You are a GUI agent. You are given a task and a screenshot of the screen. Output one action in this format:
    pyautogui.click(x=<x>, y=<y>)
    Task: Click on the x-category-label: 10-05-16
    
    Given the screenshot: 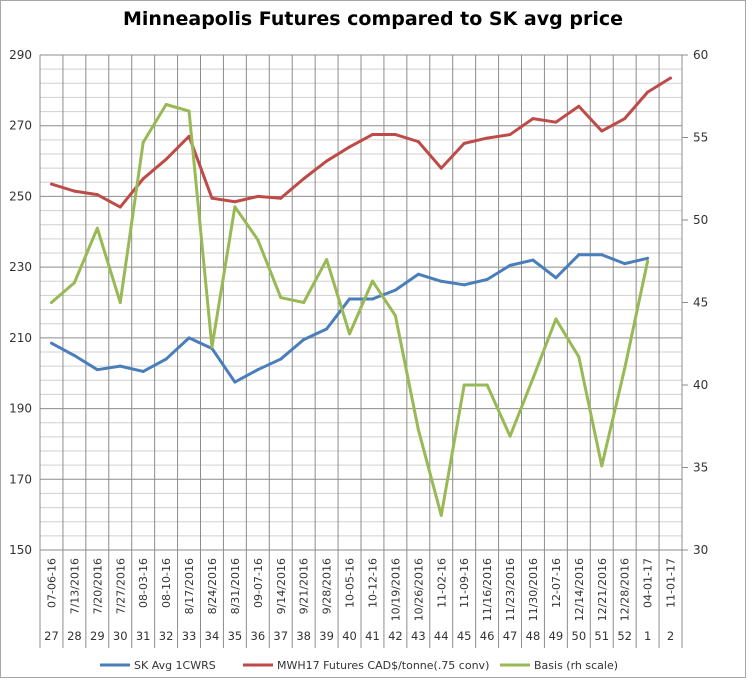 What is the action you would take?
    pyautogui.click(x=350, y=583)
    